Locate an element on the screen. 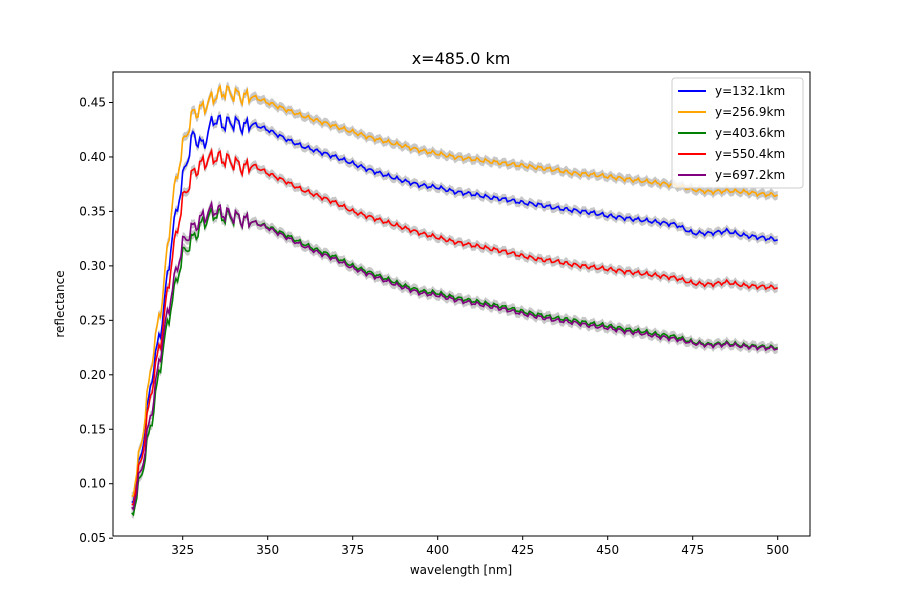 Image resolution: width=900 pixels, height=600 pixels. y-tick-label: 0.40 is located at coordinates (92, 157).